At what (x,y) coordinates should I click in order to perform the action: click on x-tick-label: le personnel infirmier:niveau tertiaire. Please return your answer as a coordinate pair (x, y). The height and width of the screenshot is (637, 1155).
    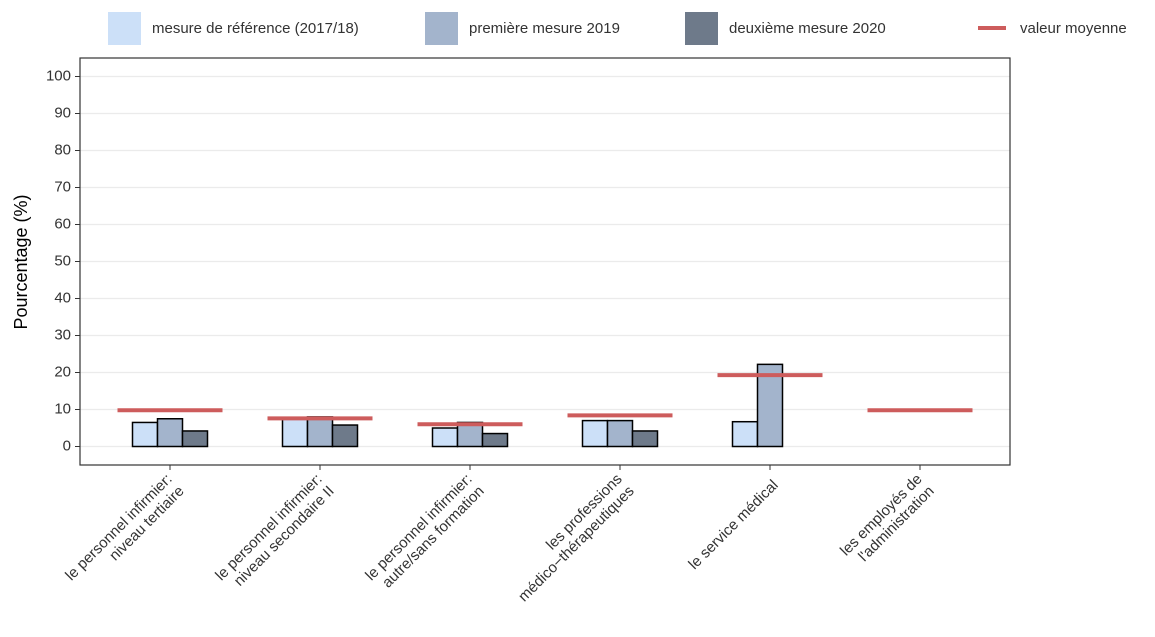
    Looking at the image, I should click on (124, 533).